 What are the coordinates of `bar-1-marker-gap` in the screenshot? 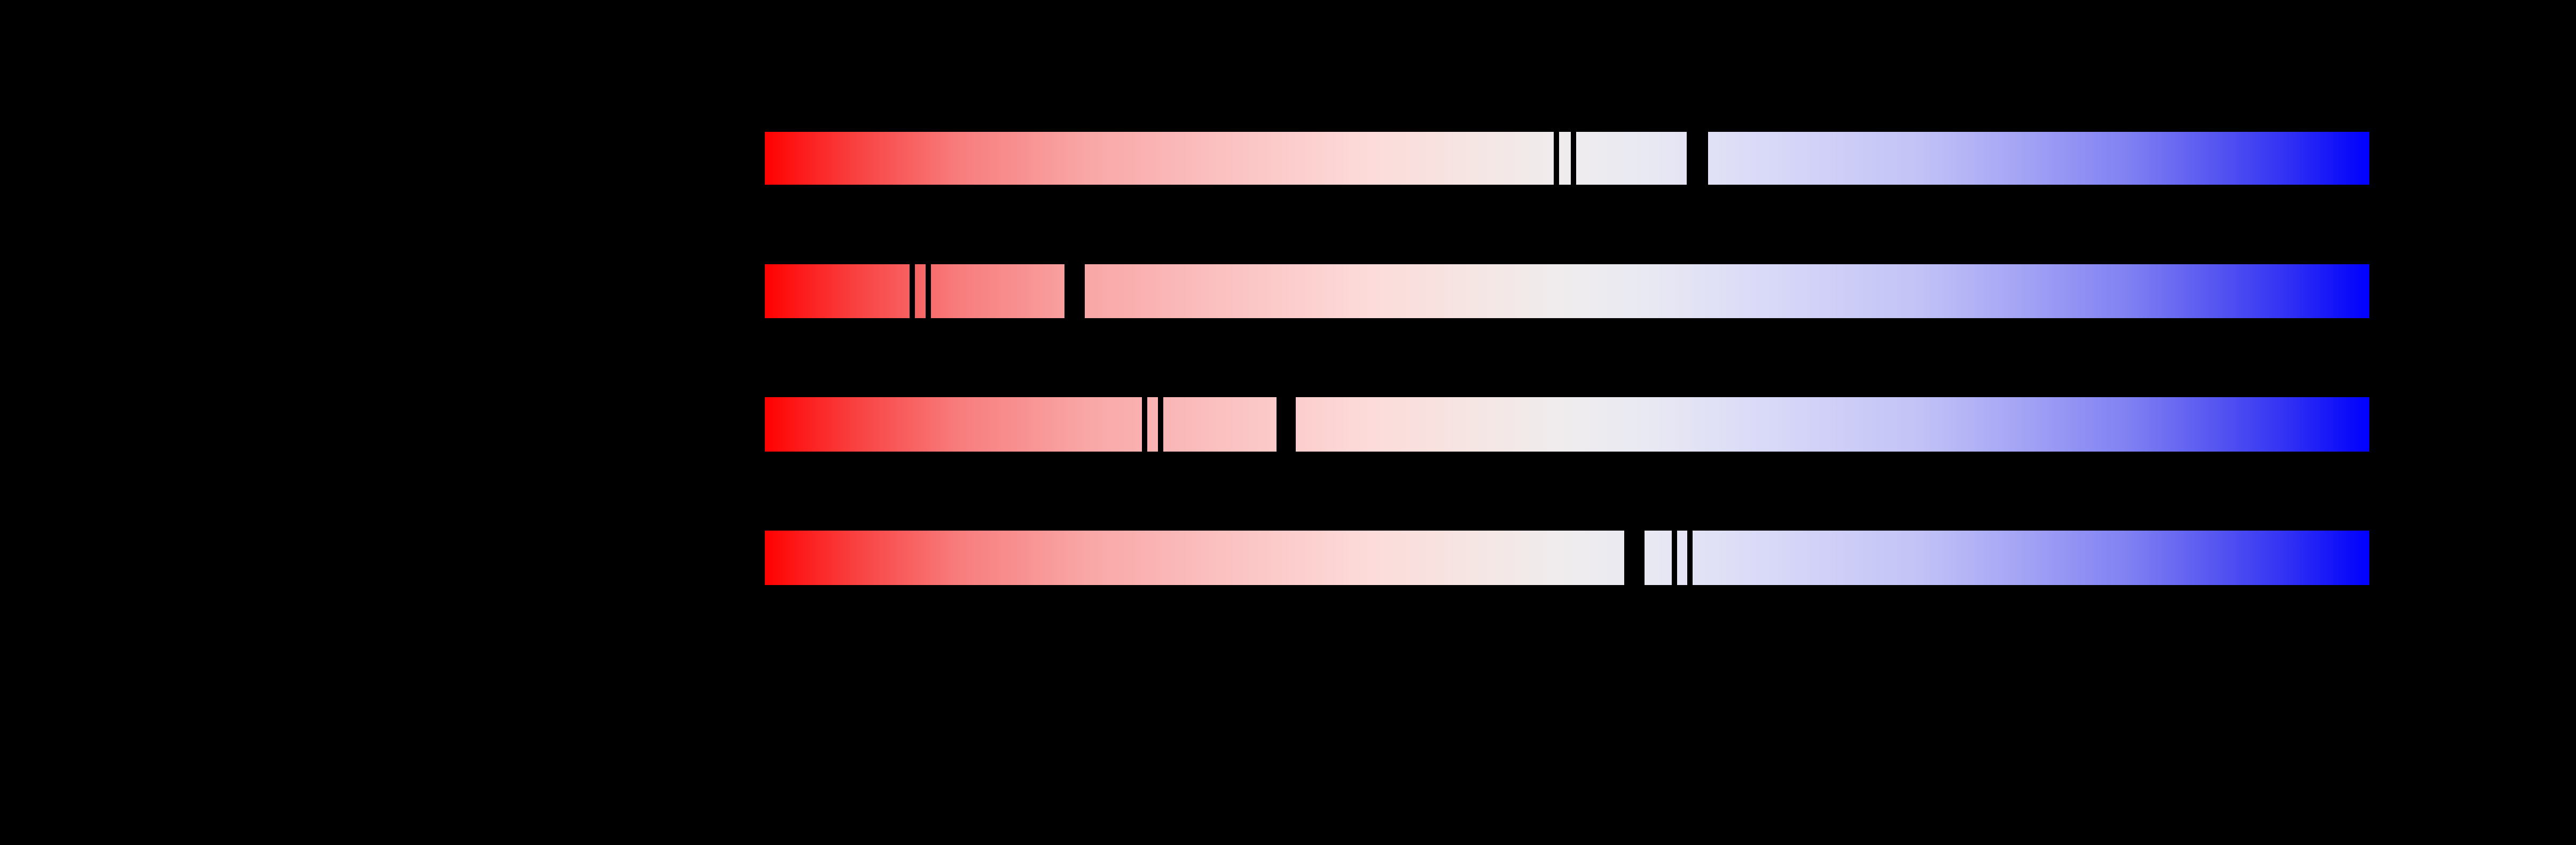 It's located at (1697, 158).